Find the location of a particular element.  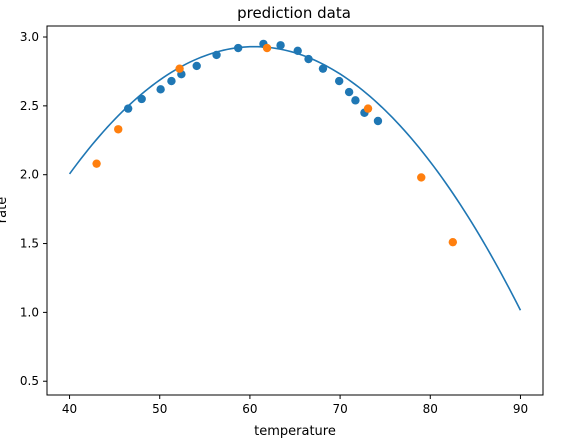

x-axis-label: temperature is located at coordinates (295, 431).